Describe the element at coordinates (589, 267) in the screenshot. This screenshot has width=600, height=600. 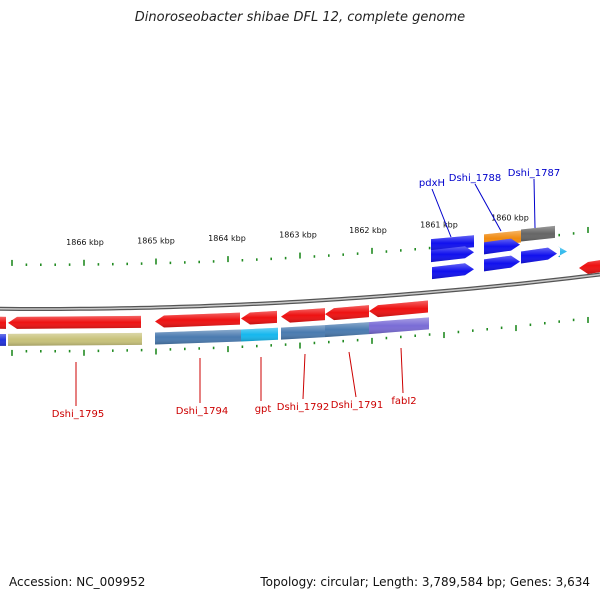
I see `reverse-gene-arrow-right-edge-shade` at that location.